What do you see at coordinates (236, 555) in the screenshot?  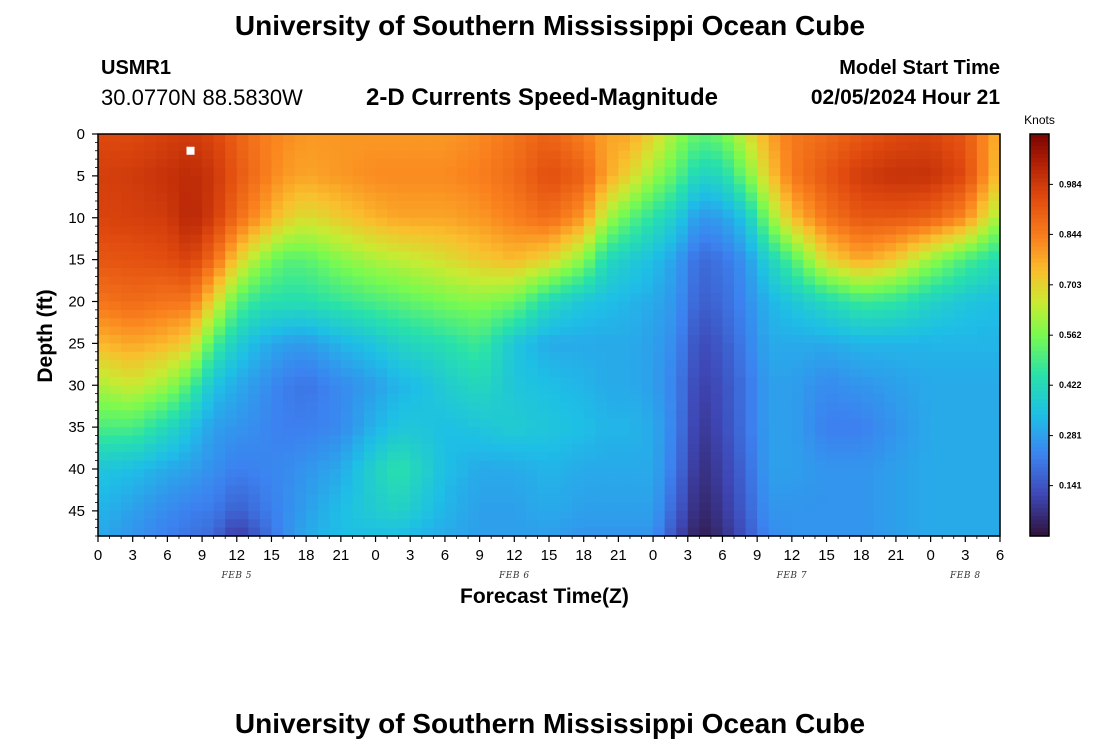 I see `x-tick-label: 12` at bounding box center [236, 555].